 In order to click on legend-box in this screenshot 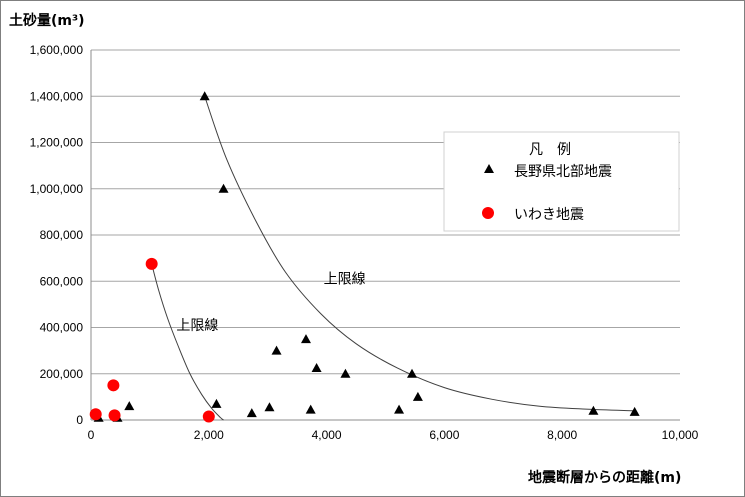, I will do `click(561, 181)`.